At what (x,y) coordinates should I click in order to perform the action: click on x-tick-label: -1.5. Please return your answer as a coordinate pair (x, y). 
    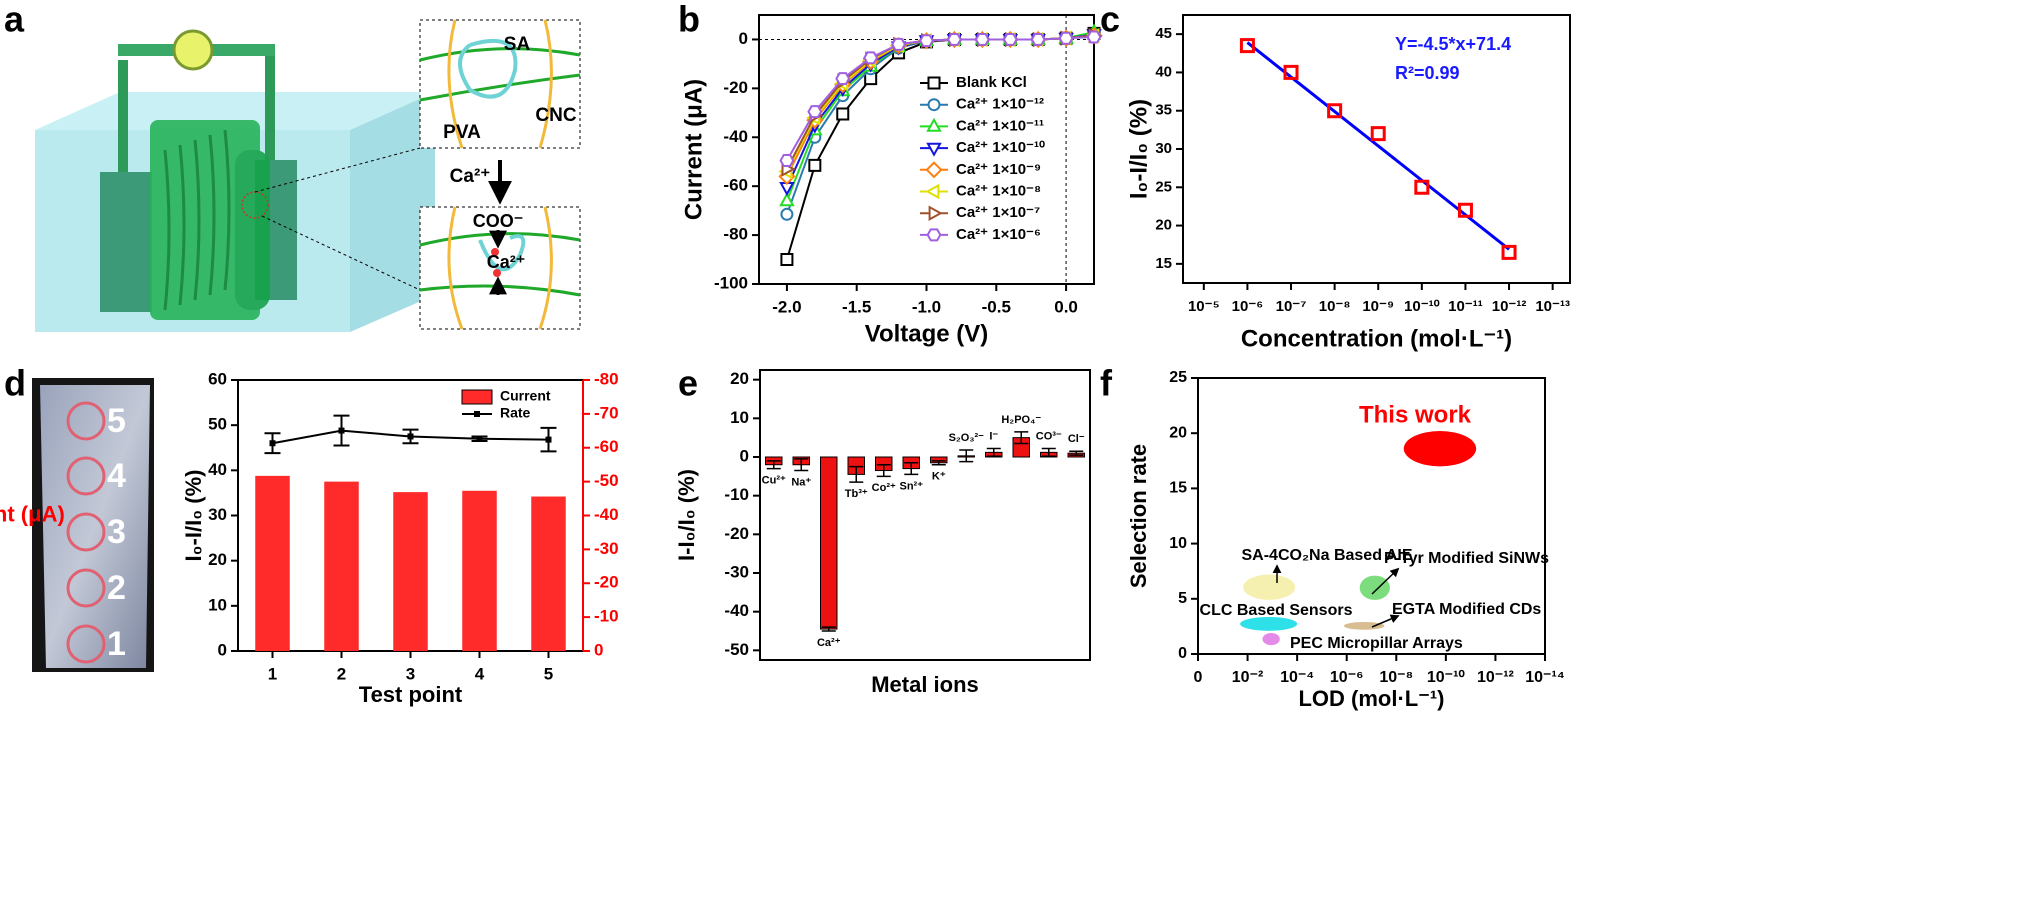
    Looking at the image, I should click on (856, 306).